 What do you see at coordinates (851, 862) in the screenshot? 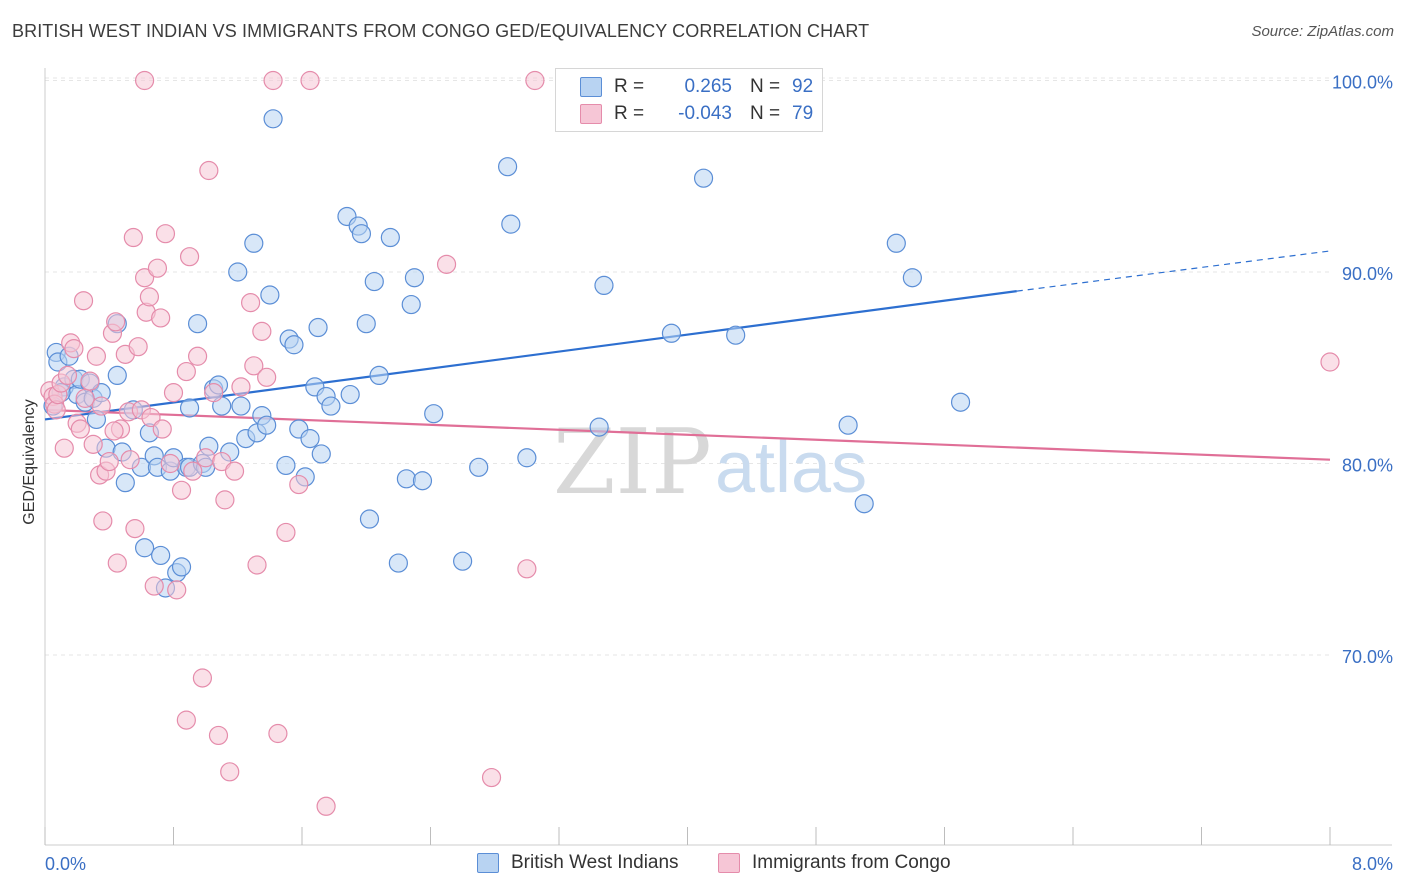
I see `series-legend-label: Immigrants from Congo` at bounding box center [851, 862].